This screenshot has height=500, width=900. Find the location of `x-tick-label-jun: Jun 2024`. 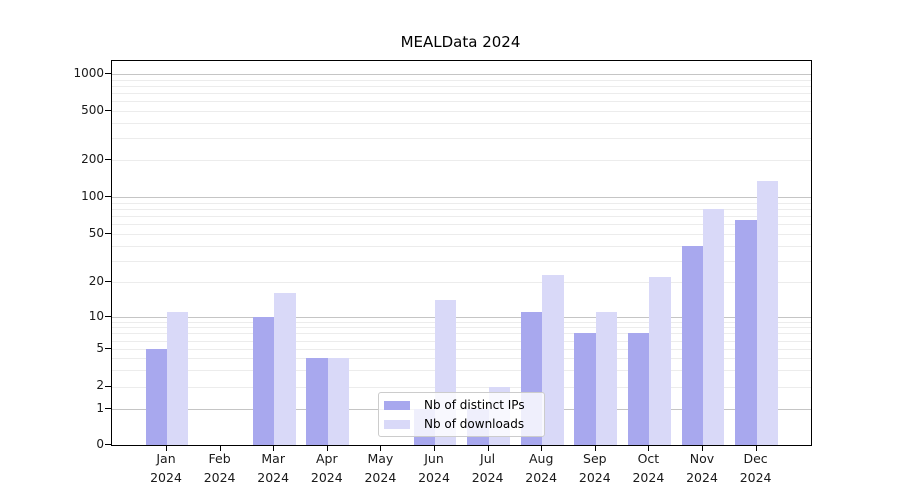

x-tick-label-jun: Jun 2024 is located at coordinates (434, 468).